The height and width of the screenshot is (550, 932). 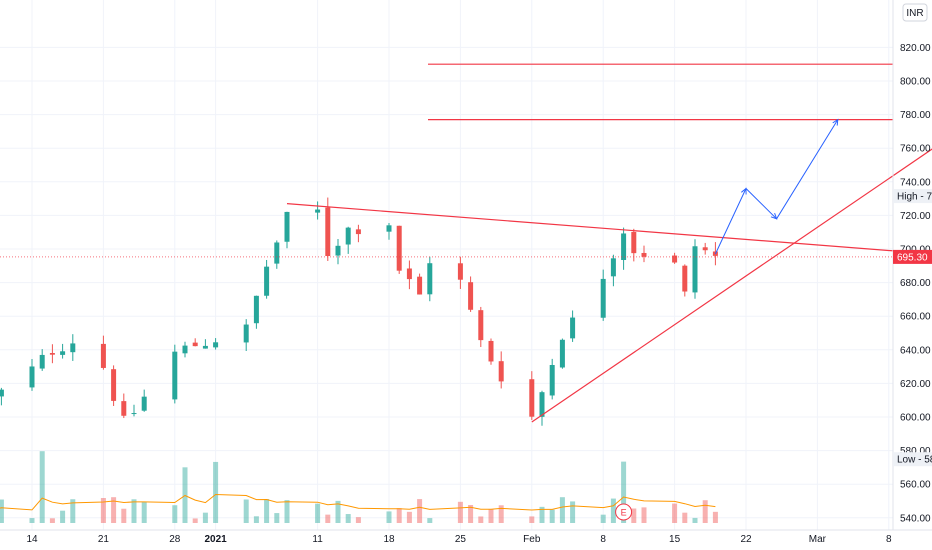 What do you see at coordinates (915, 82) in the screenshot?
I see `price-tick-label: 800.00` at bounding box center [915, 82].